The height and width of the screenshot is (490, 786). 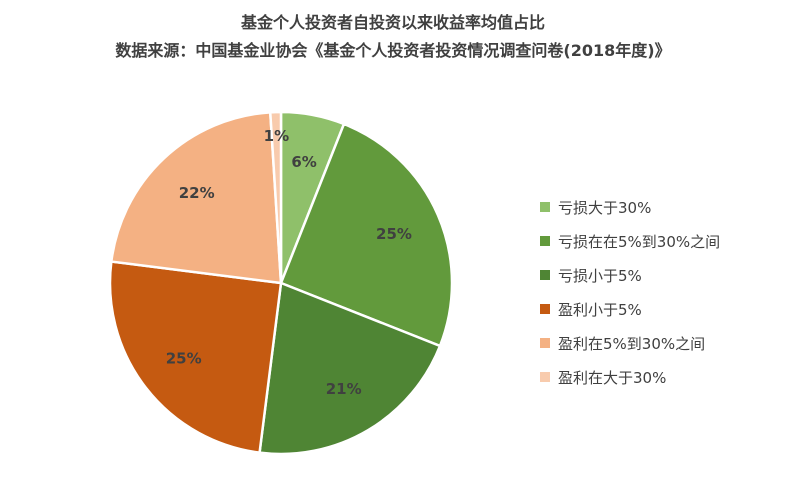 I want to click on legend-label: 亏损小于5%, so click(x=600, y=275).